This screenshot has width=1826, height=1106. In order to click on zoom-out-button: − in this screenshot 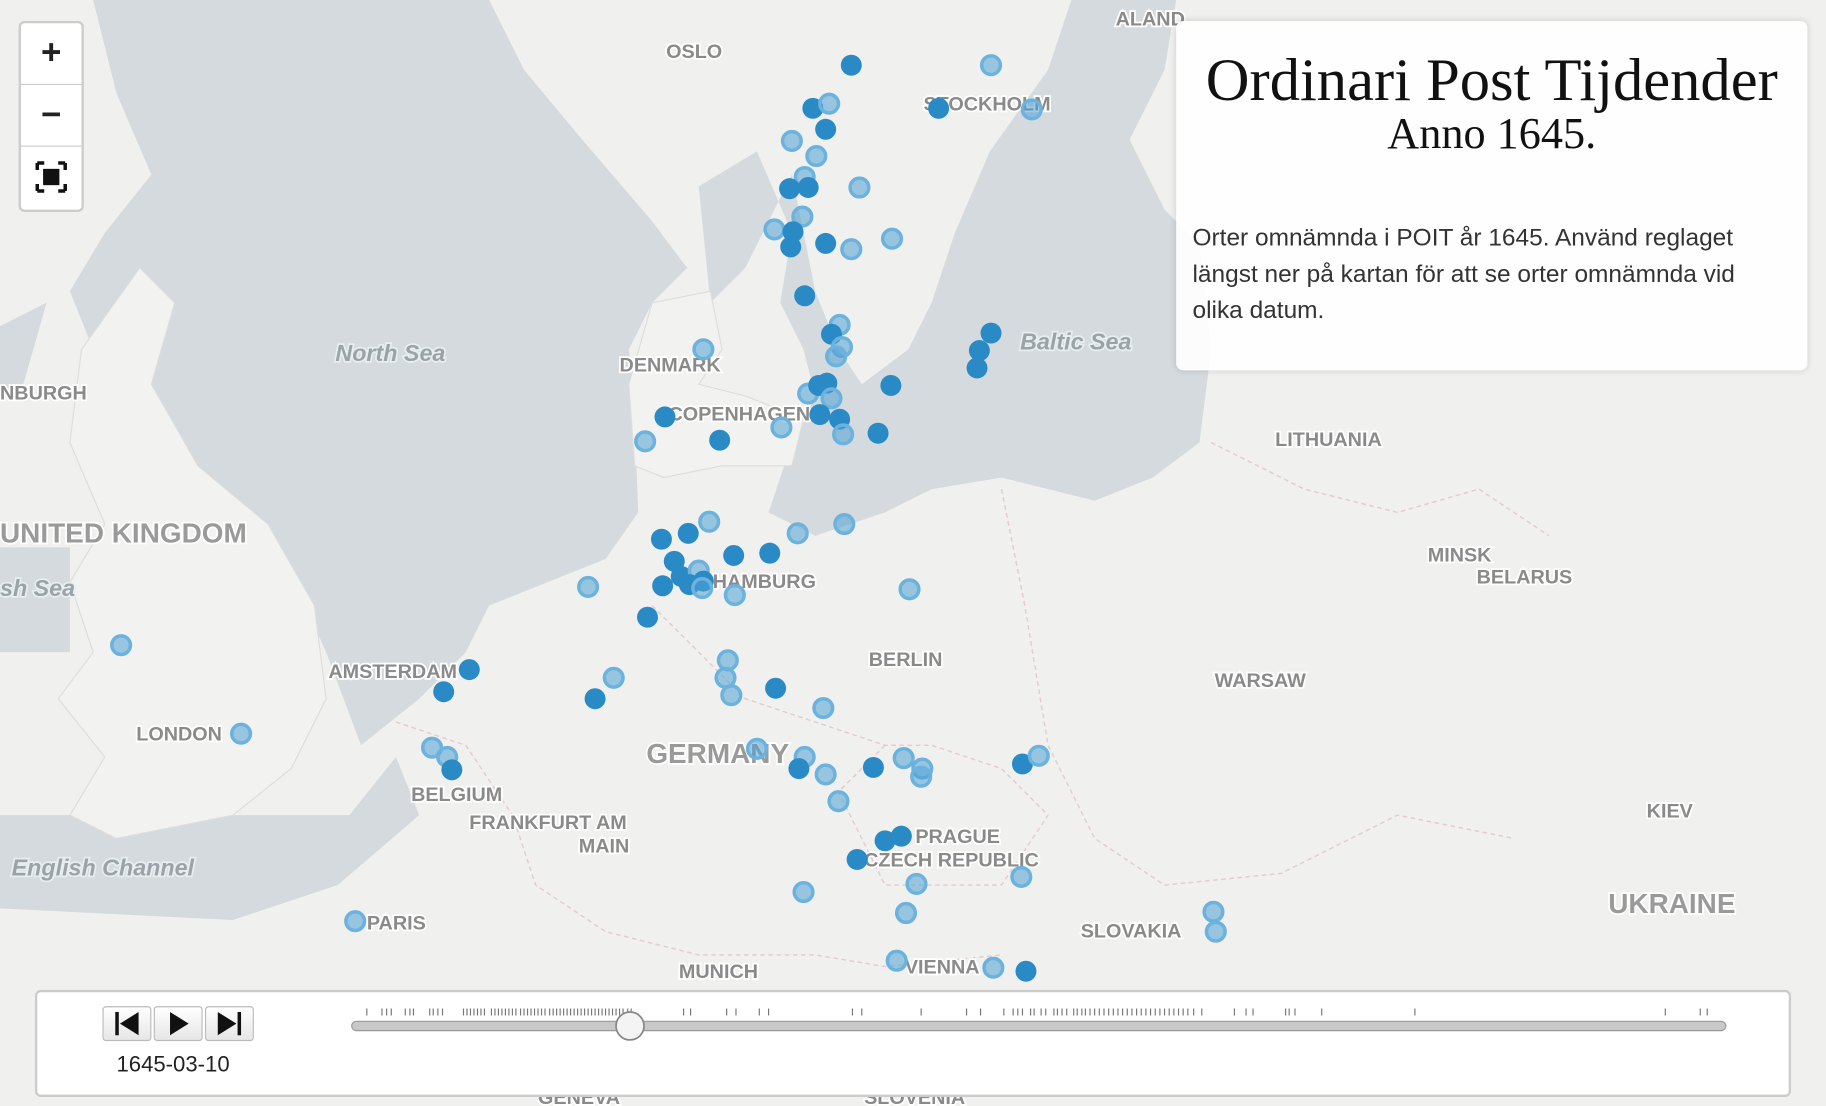, I will do `click(51, 116)`.